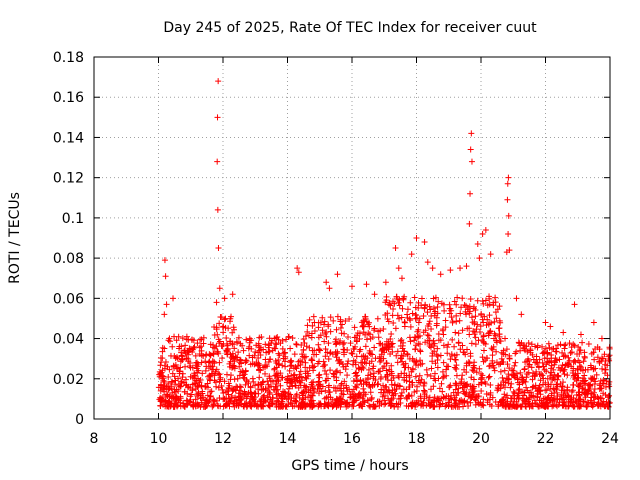 This screenshot has width=640, height=480. What do you see at coordinates (223, 439) in the screenshot?
I see `x-tick-label: 12` at bounding box center [223, 439].